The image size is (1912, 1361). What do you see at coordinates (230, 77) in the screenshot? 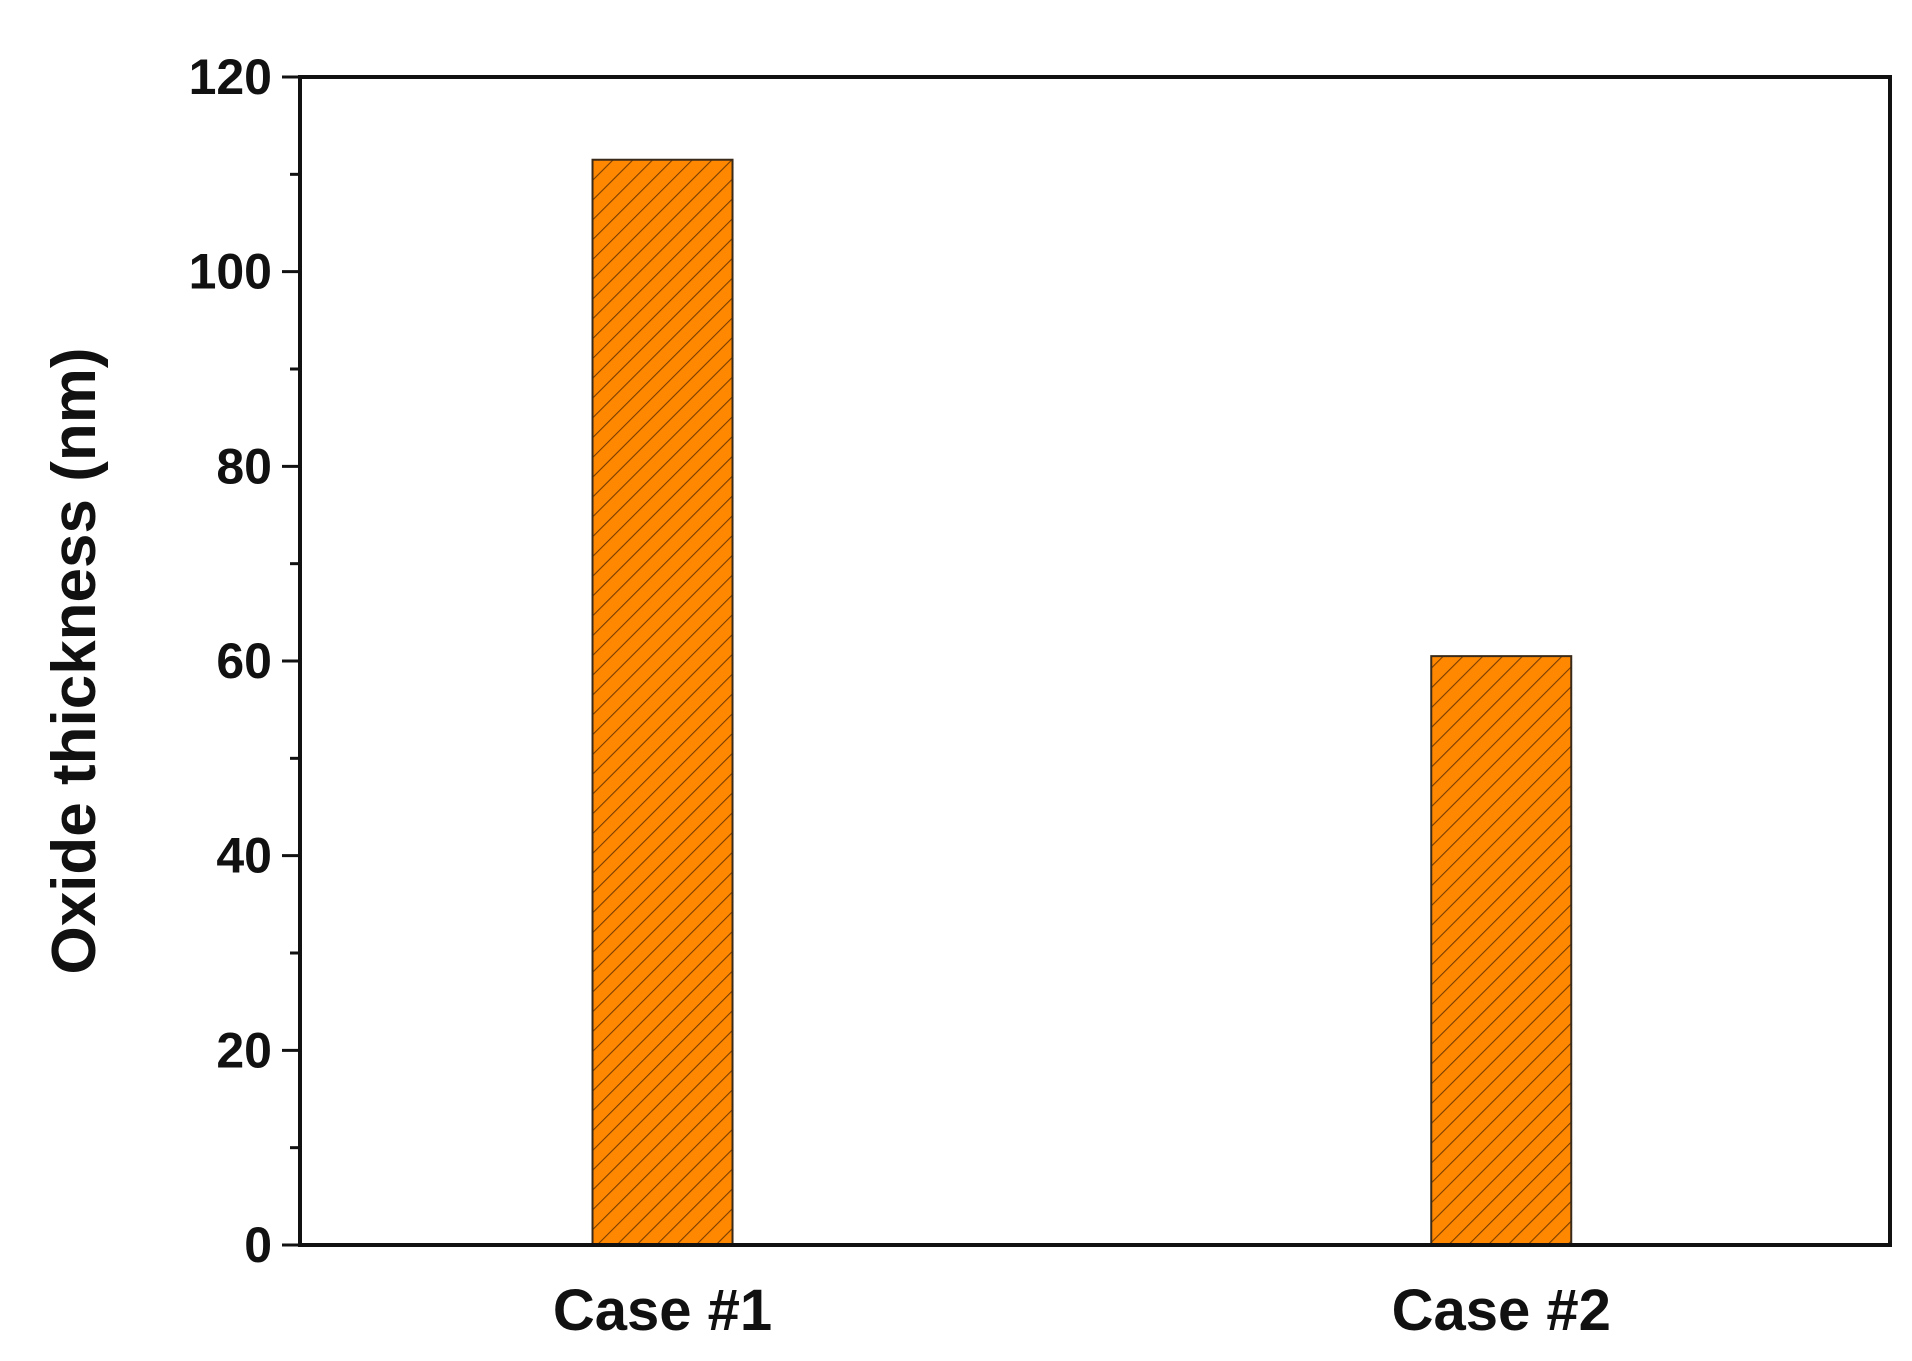
I see `y-tick-label: 120` at bounding box center [230, 77].